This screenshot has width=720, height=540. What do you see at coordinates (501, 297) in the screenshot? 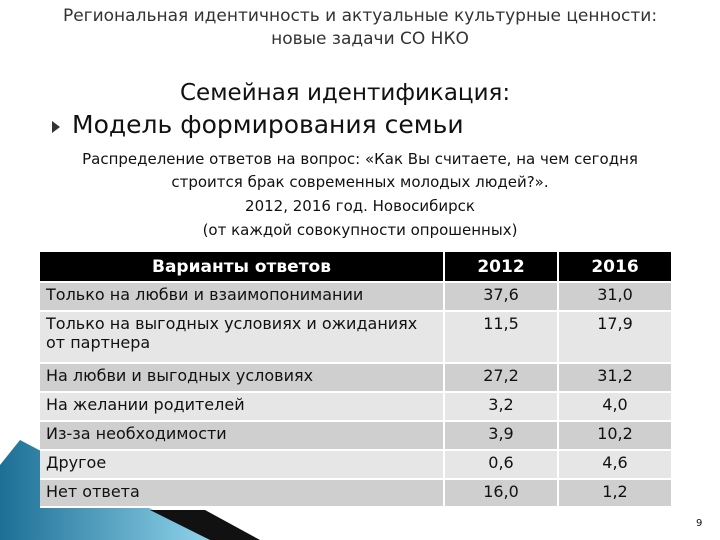
I see `cell-2012: 37,6` at bounding box center [501, 297].